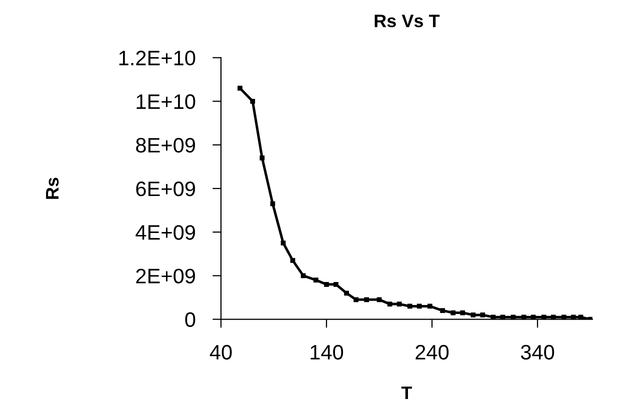 The width and height of the screenshot is (619, 412). I want to click on x-tick-label: 140, so click(327, 352).